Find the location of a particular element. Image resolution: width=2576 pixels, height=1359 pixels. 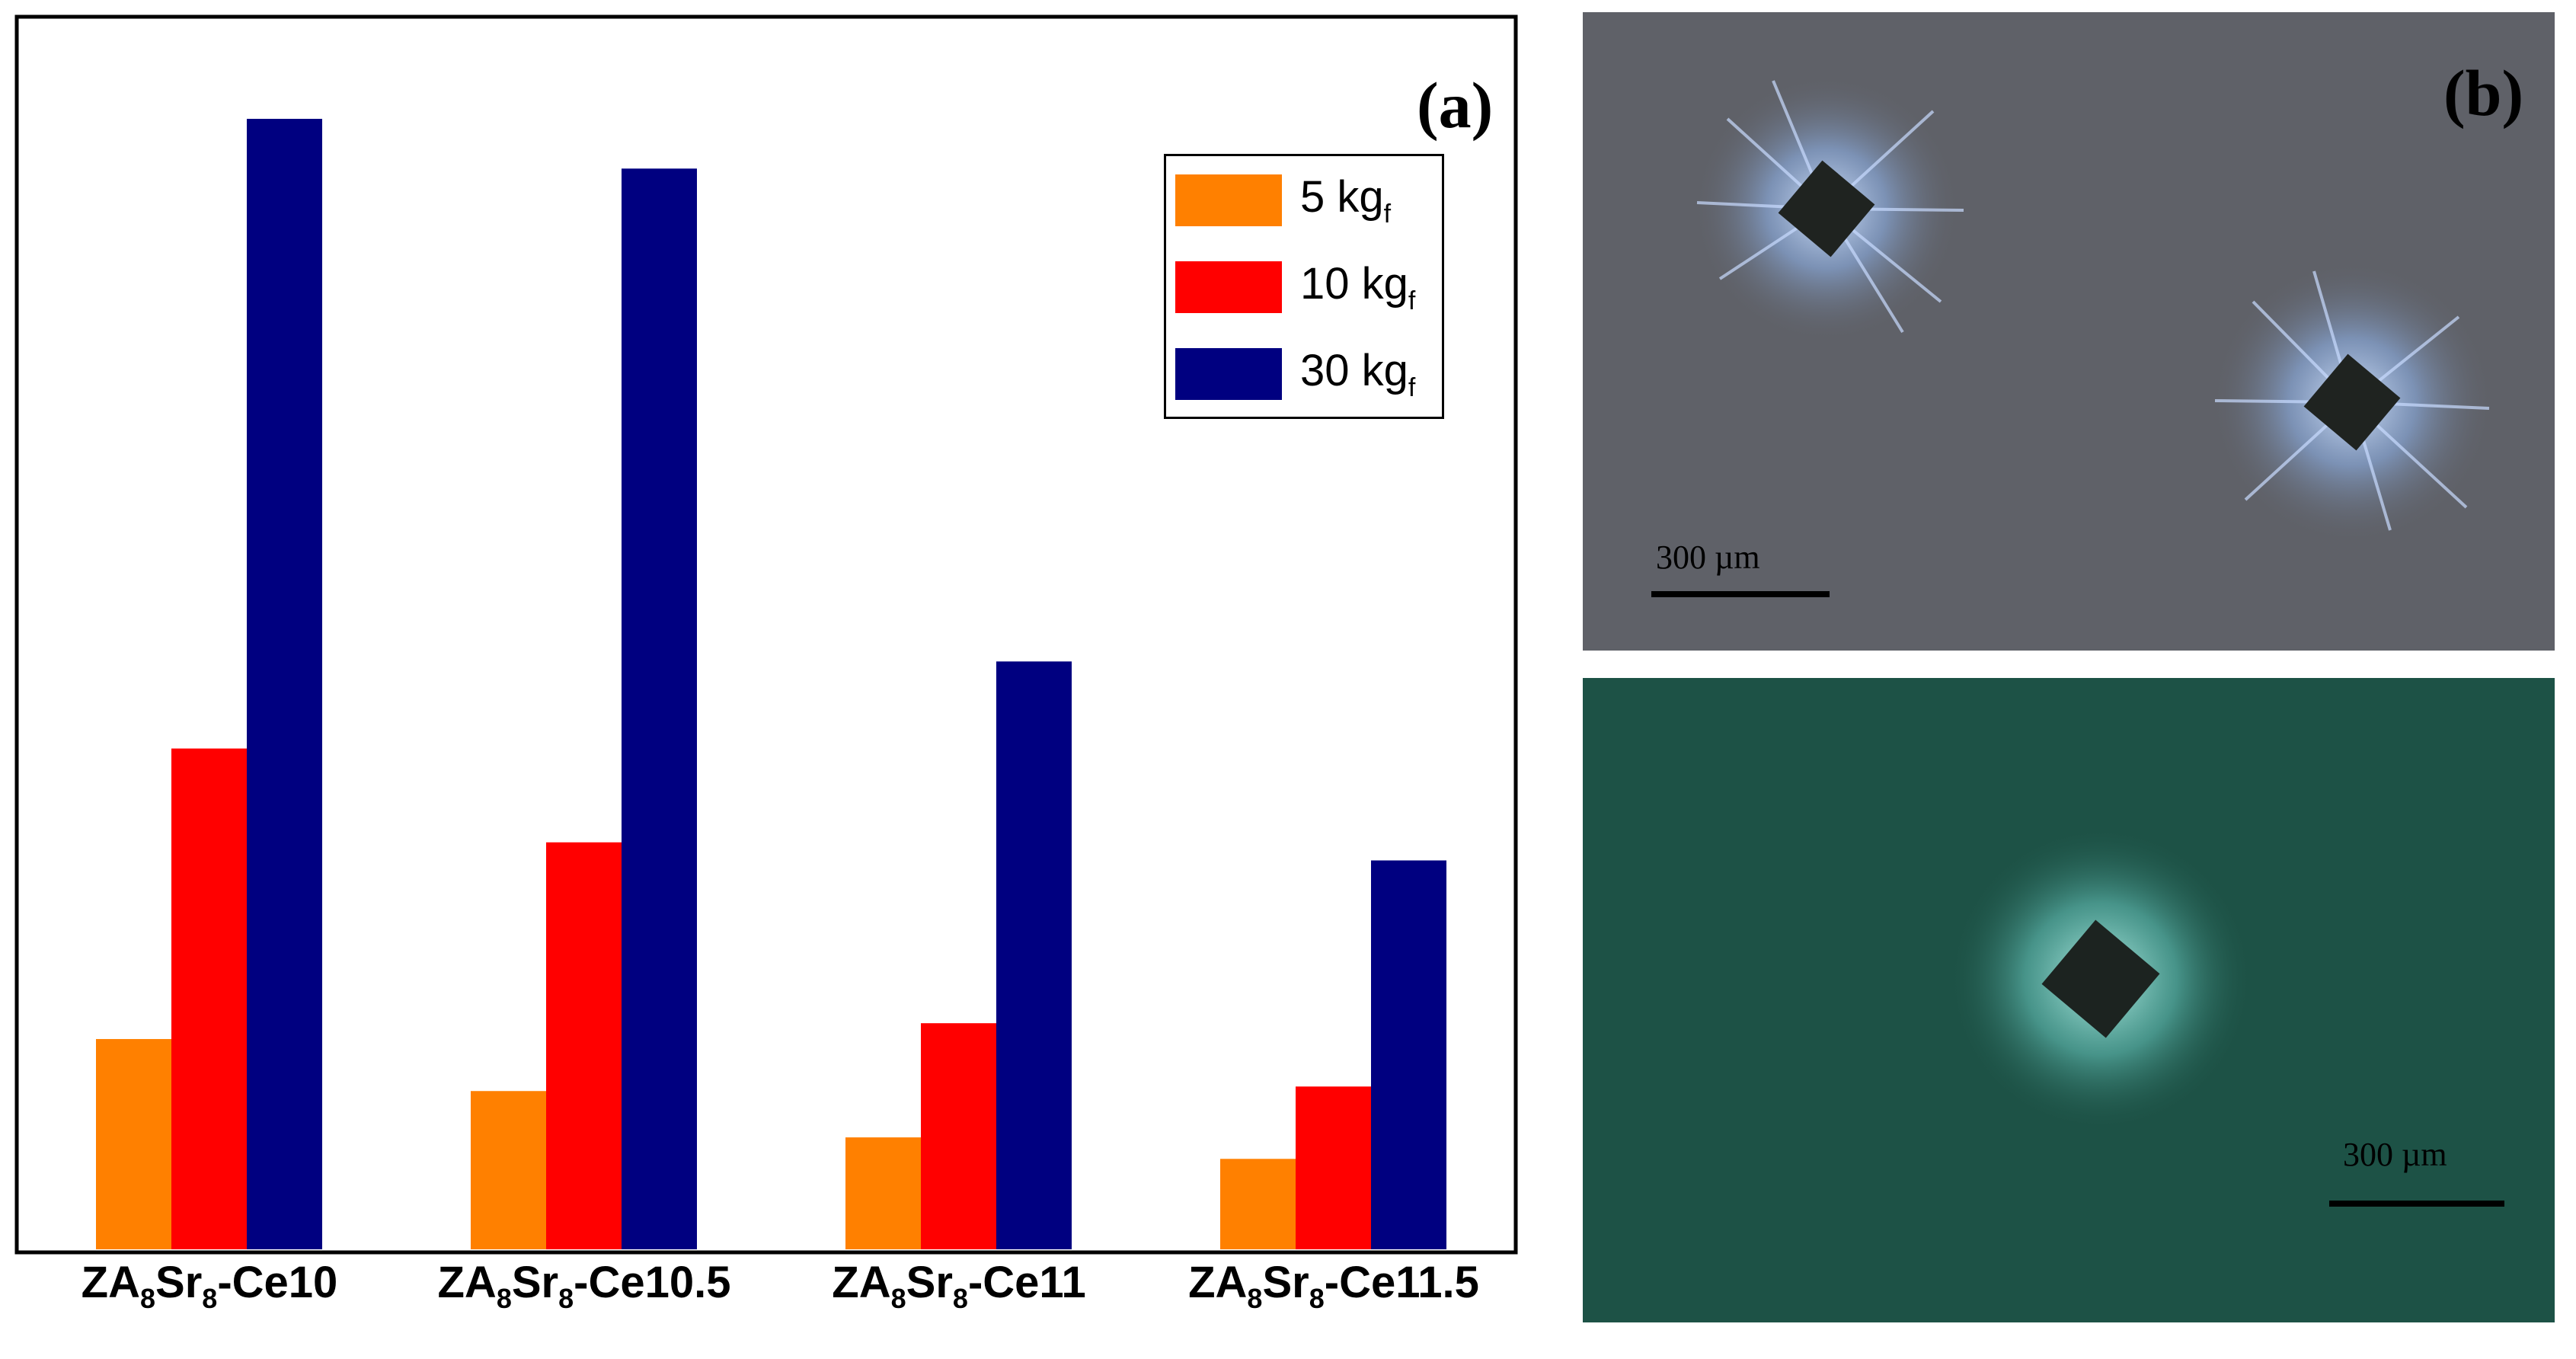

legend-item-2: 10 kgf is located at coordinates (1295, 287).